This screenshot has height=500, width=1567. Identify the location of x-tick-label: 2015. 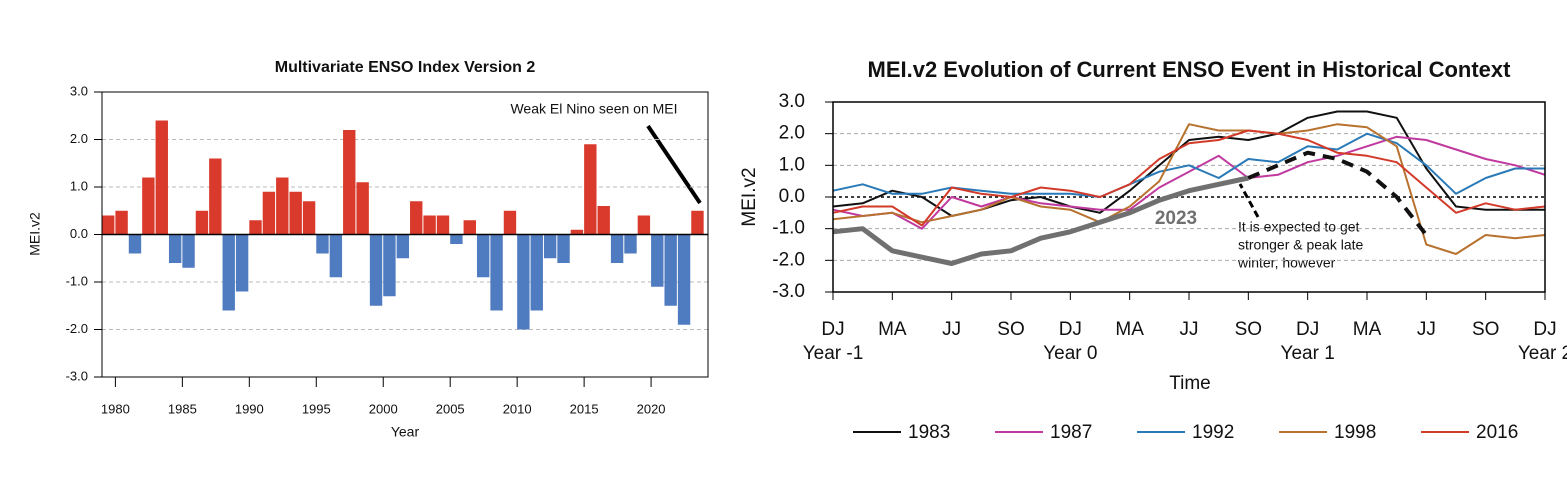
(584, 408).